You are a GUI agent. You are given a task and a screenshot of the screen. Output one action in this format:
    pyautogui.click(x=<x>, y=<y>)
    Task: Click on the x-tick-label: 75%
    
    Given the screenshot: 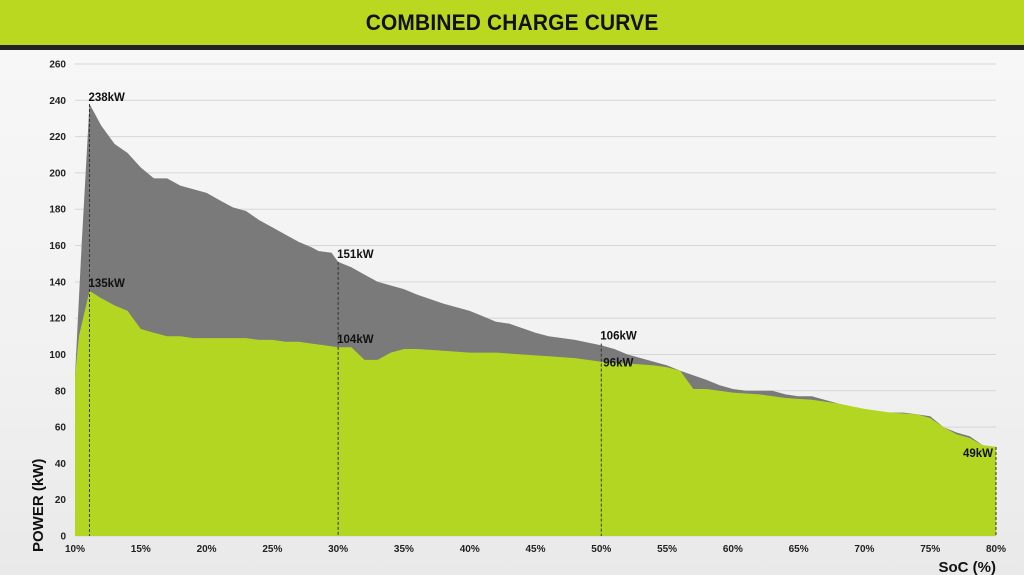 What is the action you would take?
    pyautogui.click(x=930, y=549)
    